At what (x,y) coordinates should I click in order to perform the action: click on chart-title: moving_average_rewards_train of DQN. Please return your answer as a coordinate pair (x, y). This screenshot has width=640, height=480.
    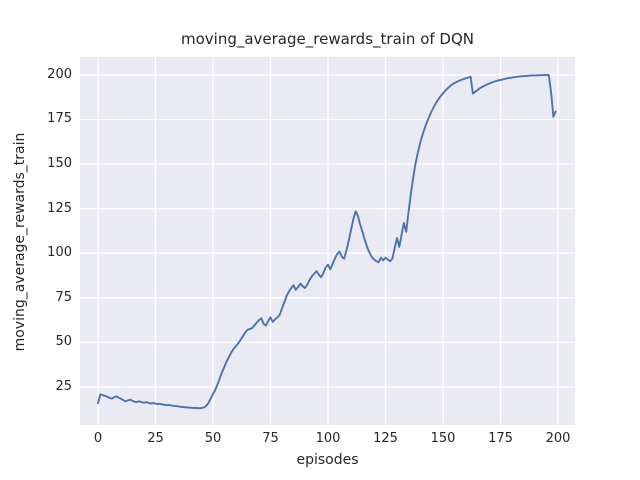
    Looking at the image, I should click on (327, 39).